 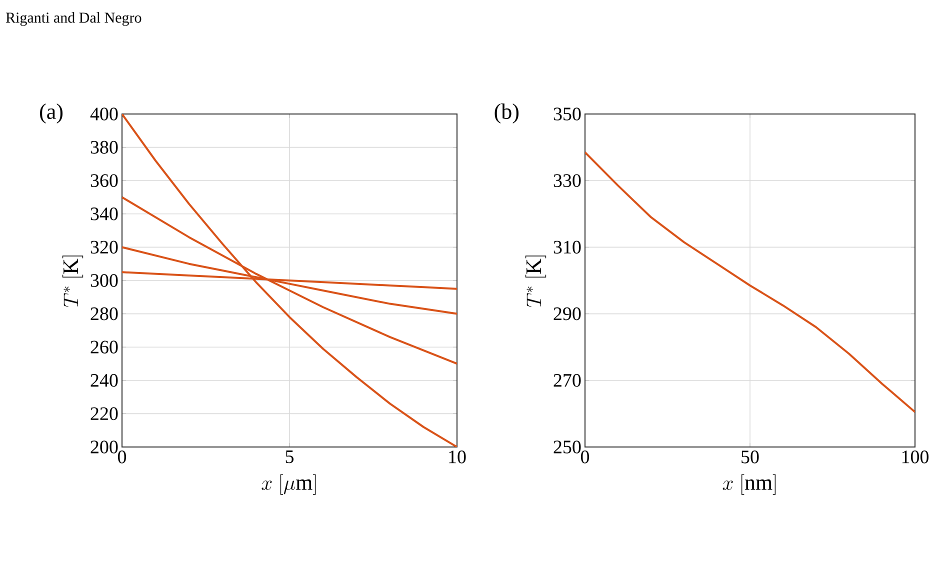 I want to click on chart-title: (a), so click(x=51, y=114).